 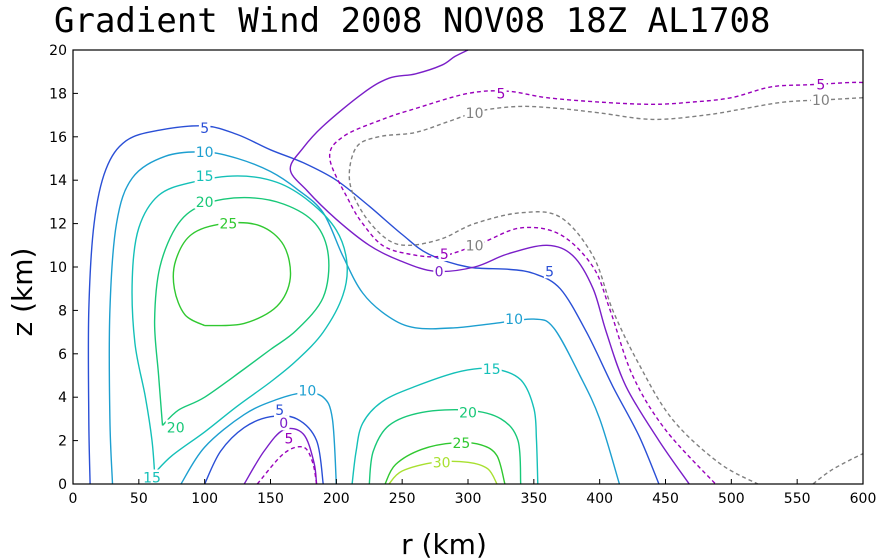 What do you see at coordinates (468, 499) in the screenshot?
I see `x-tick-label: 300` at bounding box center [468, 499].